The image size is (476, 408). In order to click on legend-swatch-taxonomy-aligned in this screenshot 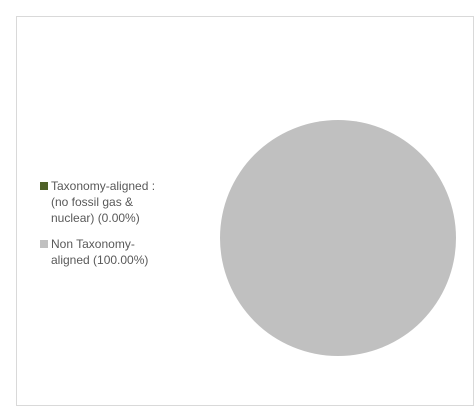, I will do `click(44, 186)`.